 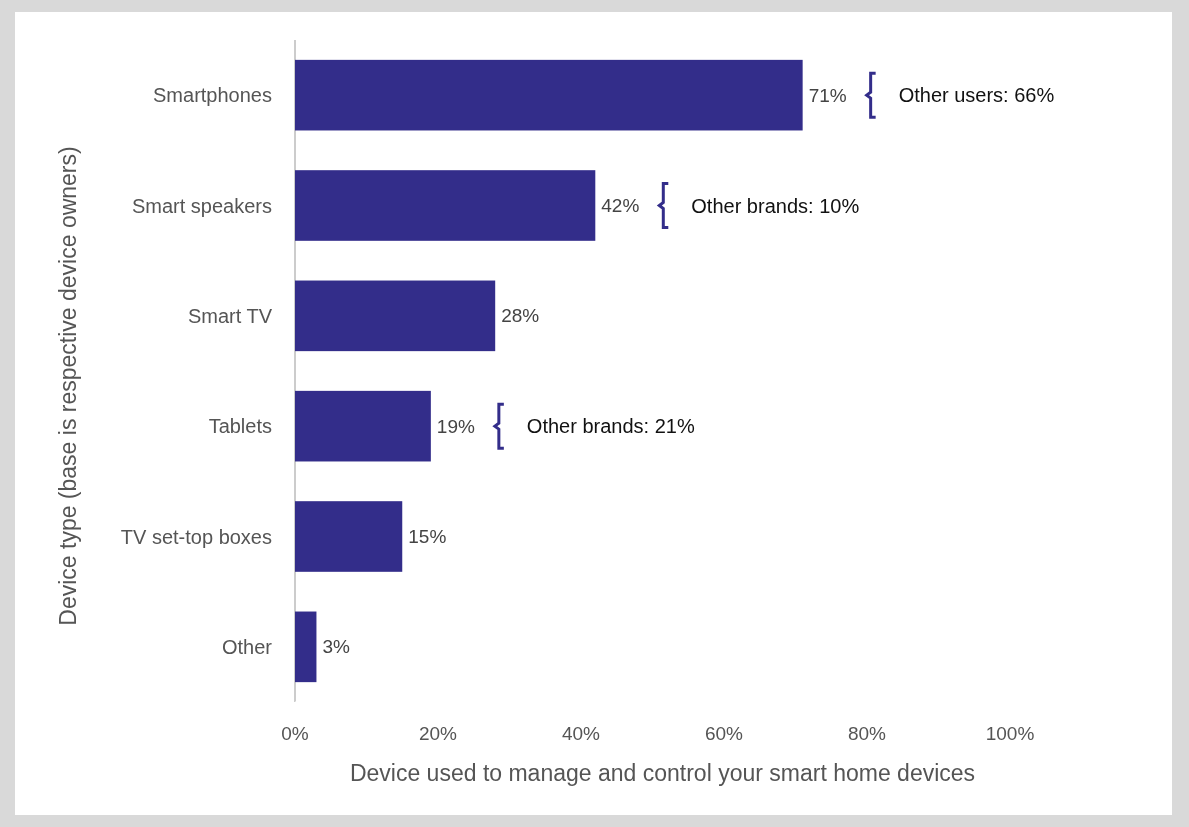 I want to click on y-tick-label: Tablets, so click(x=240, y=426).